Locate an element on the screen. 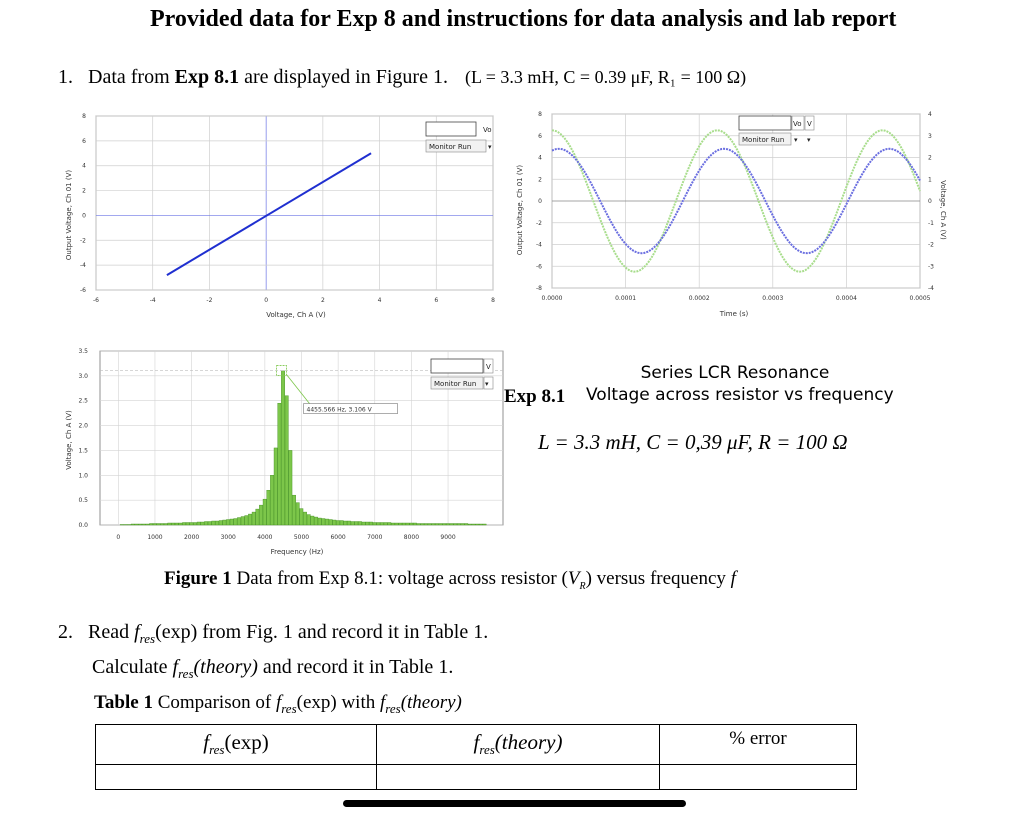 This screenshot has height=816, width=1024. table-caption-theory: (theory) is located at coordinates (431, 702).